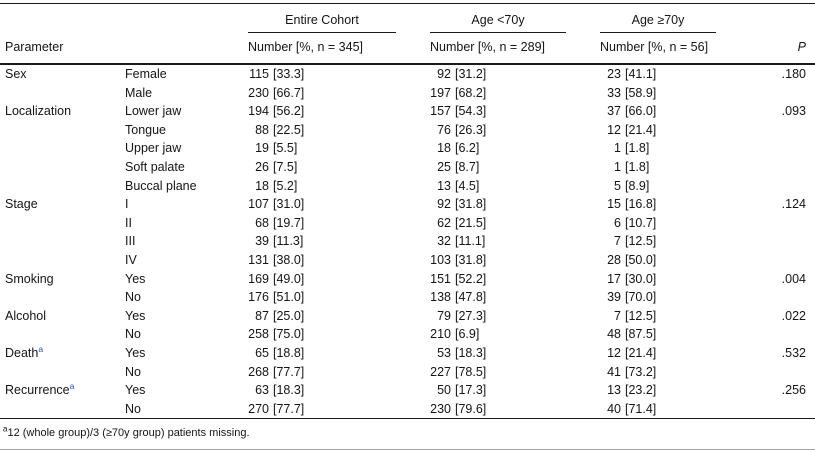 Image resolution: width=815 pixels, height=453 pixels. What do you see at coordinates (675, 223) in the screenshot?
I see `value-cell-age-ge70: 6 [10.7]` at bounding box center [675, 223].